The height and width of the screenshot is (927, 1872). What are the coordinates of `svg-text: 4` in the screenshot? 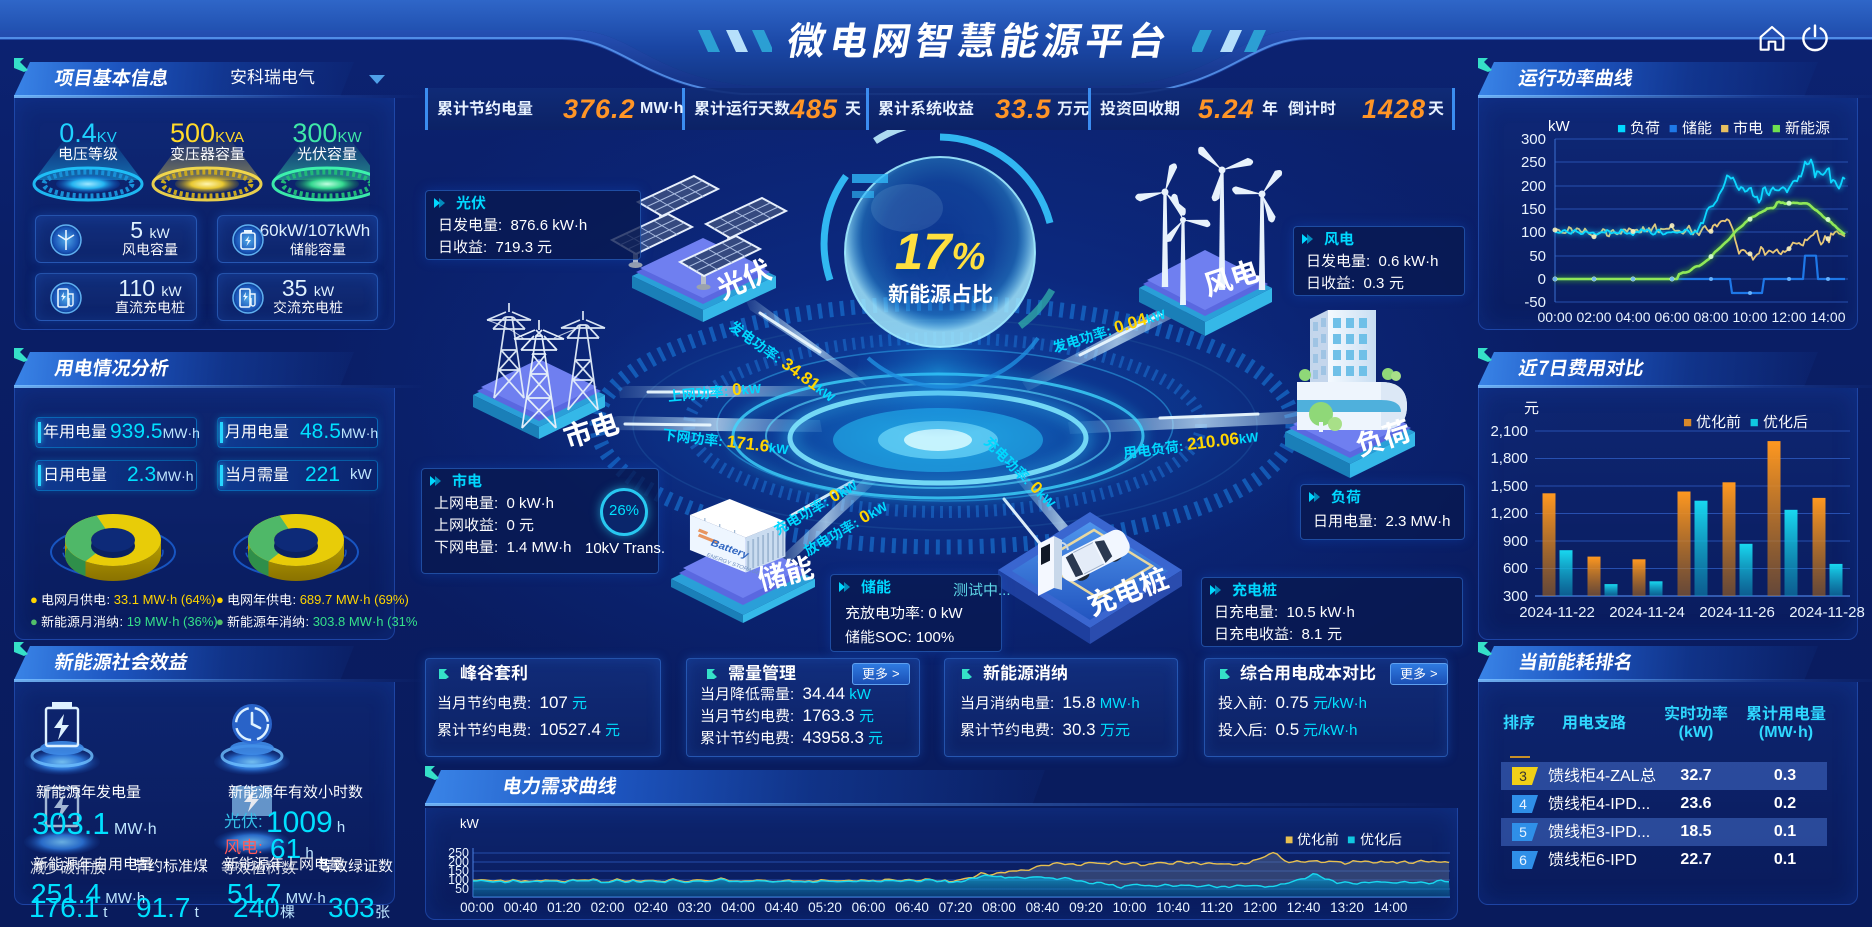 It's located at (1523, 804).